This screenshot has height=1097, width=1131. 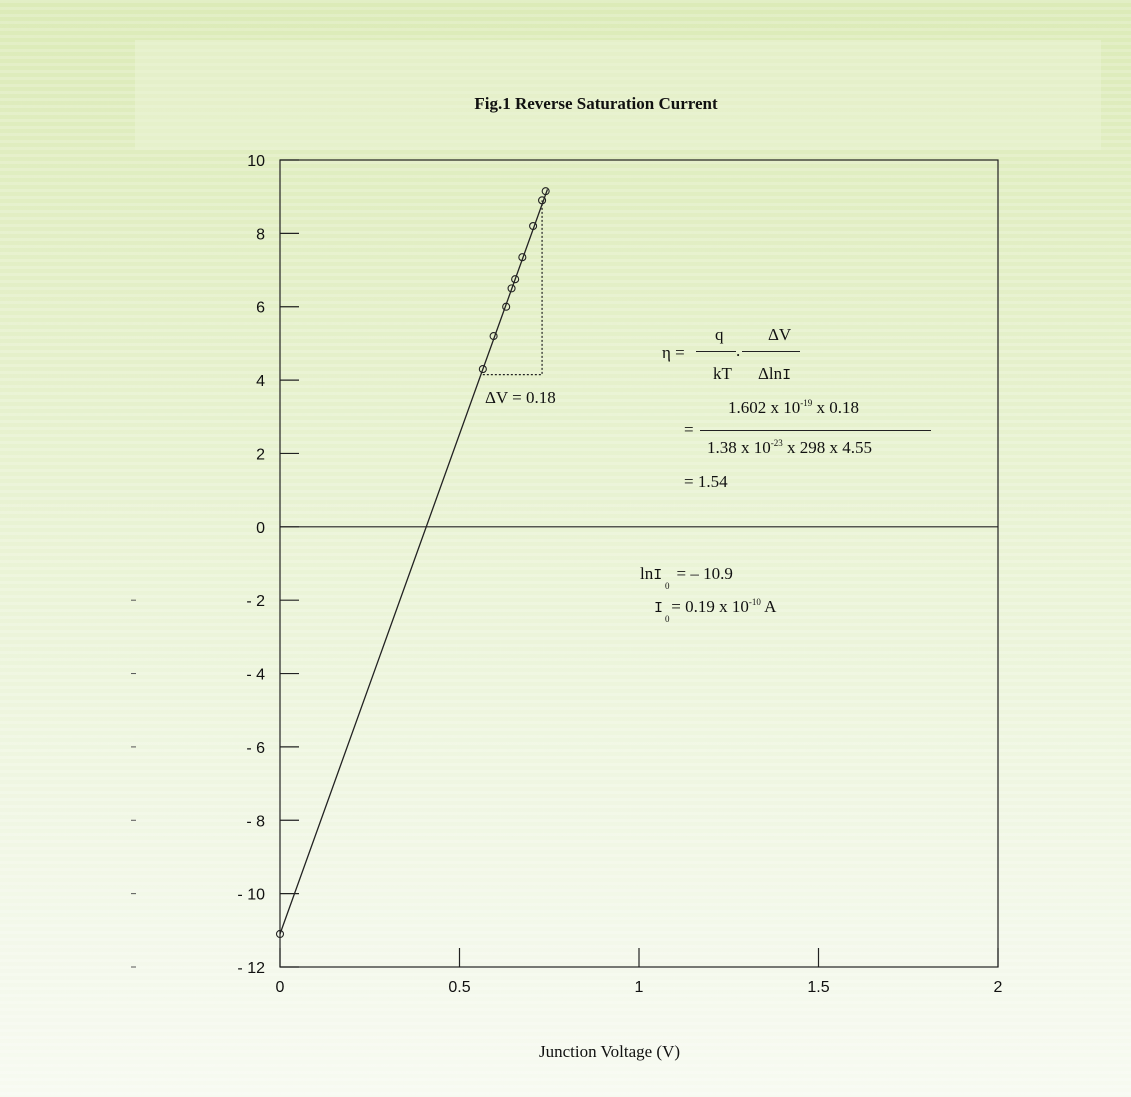 I want to click on x-tick-label: 1.5, so click(x=818, y=987).